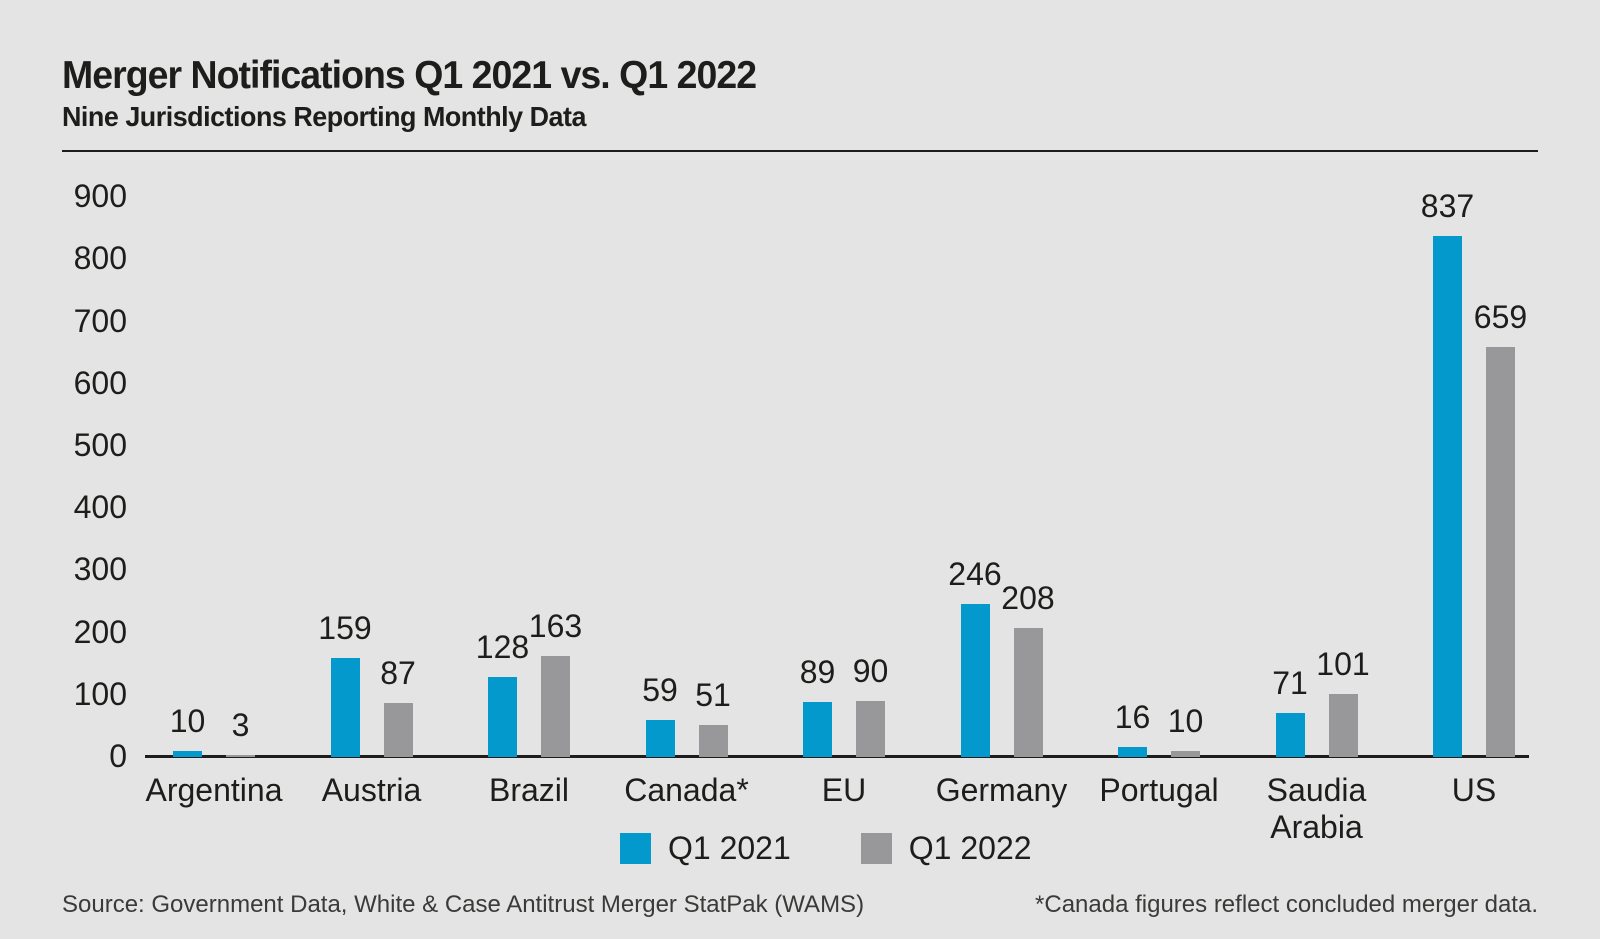  What do you see at coordinates (409, 75) in the screenshot?
I see `chart-title: Merger Notifications Q1 2021 vs. Q1 2022` at bounding box center [409, 75].